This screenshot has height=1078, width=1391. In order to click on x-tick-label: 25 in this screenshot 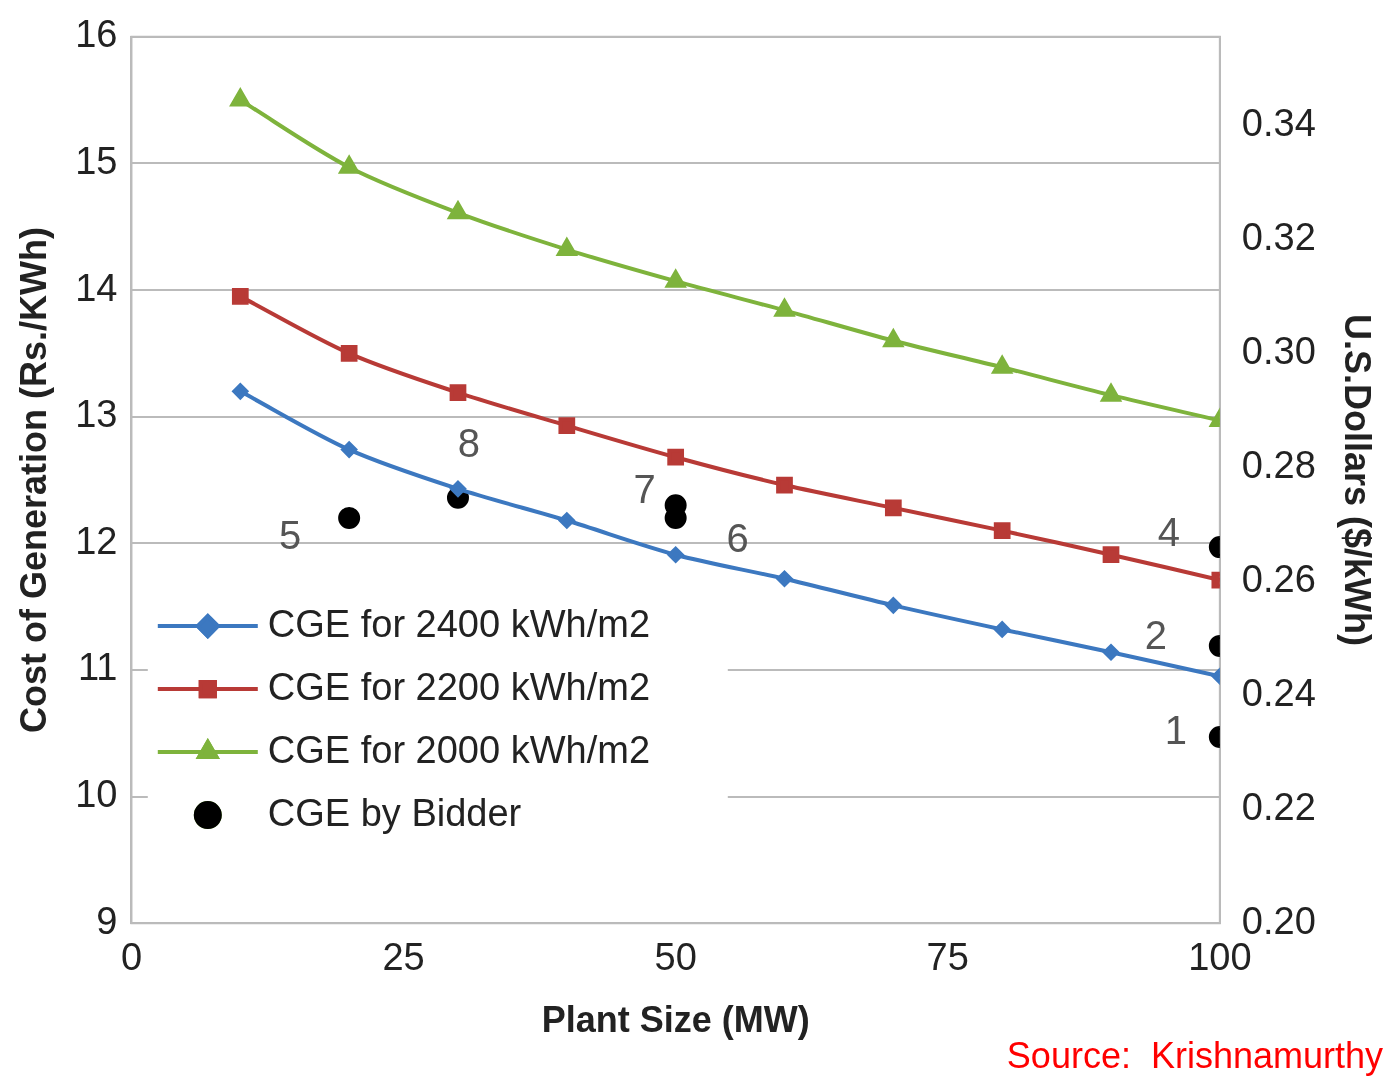, I will do `click(403, 957)`.